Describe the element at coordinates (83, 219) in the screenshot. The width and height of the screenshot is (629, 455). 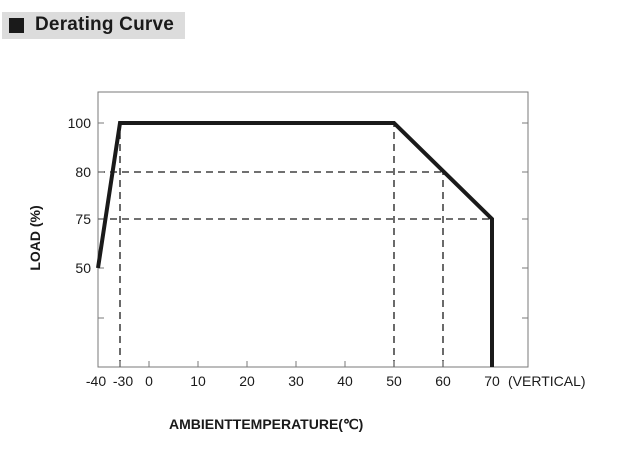
I see `y-tick-label: 75` at that location.